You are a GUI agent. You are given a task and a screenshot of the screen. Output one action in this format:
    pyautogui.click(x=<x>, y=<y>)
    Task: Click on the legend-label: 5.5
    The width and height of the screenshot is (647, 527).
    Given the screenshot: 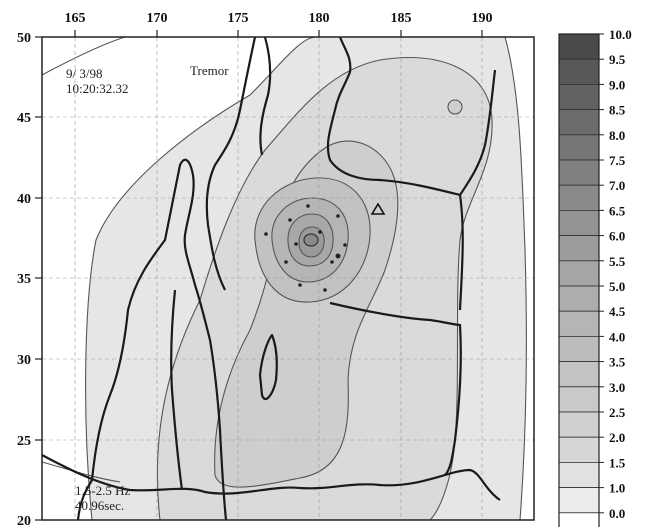 What is the action you would take?
    pyautogui.click(x=617, y=261)
    